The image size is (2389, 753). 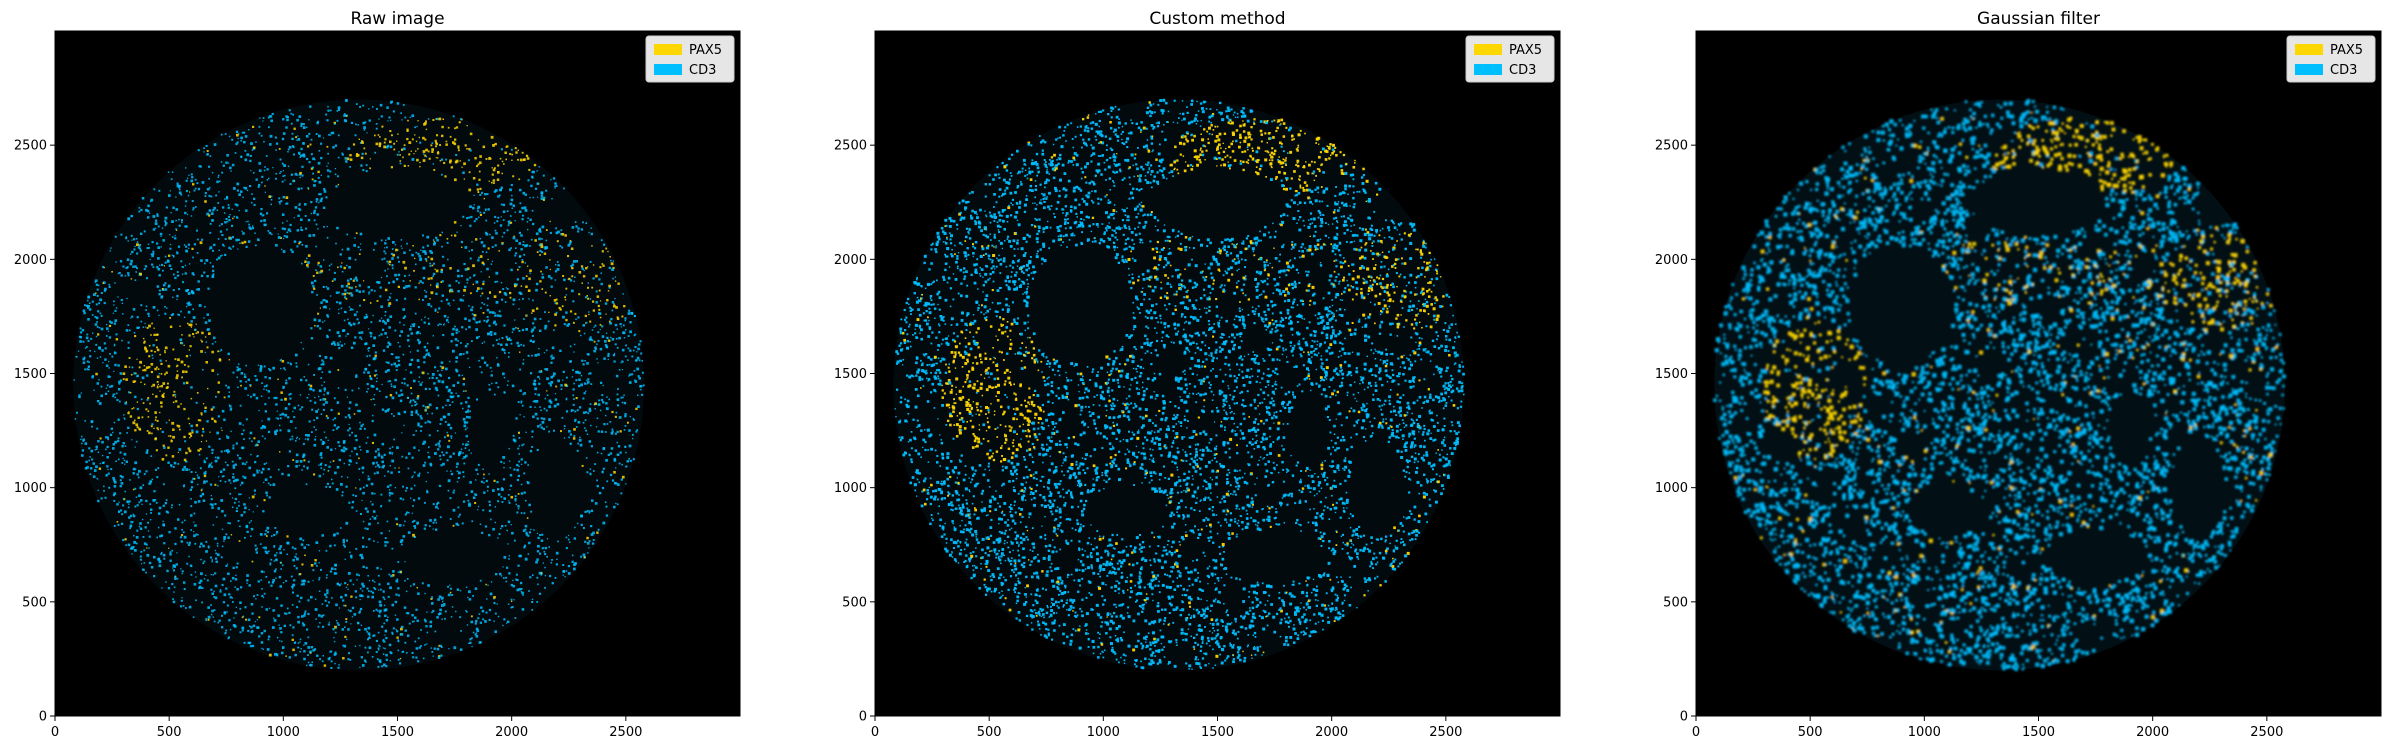 What do you see at coordinates (1217, 19) in the screenshot?
I see `panel-title: Custom method` at bounding box center [1217, 19].